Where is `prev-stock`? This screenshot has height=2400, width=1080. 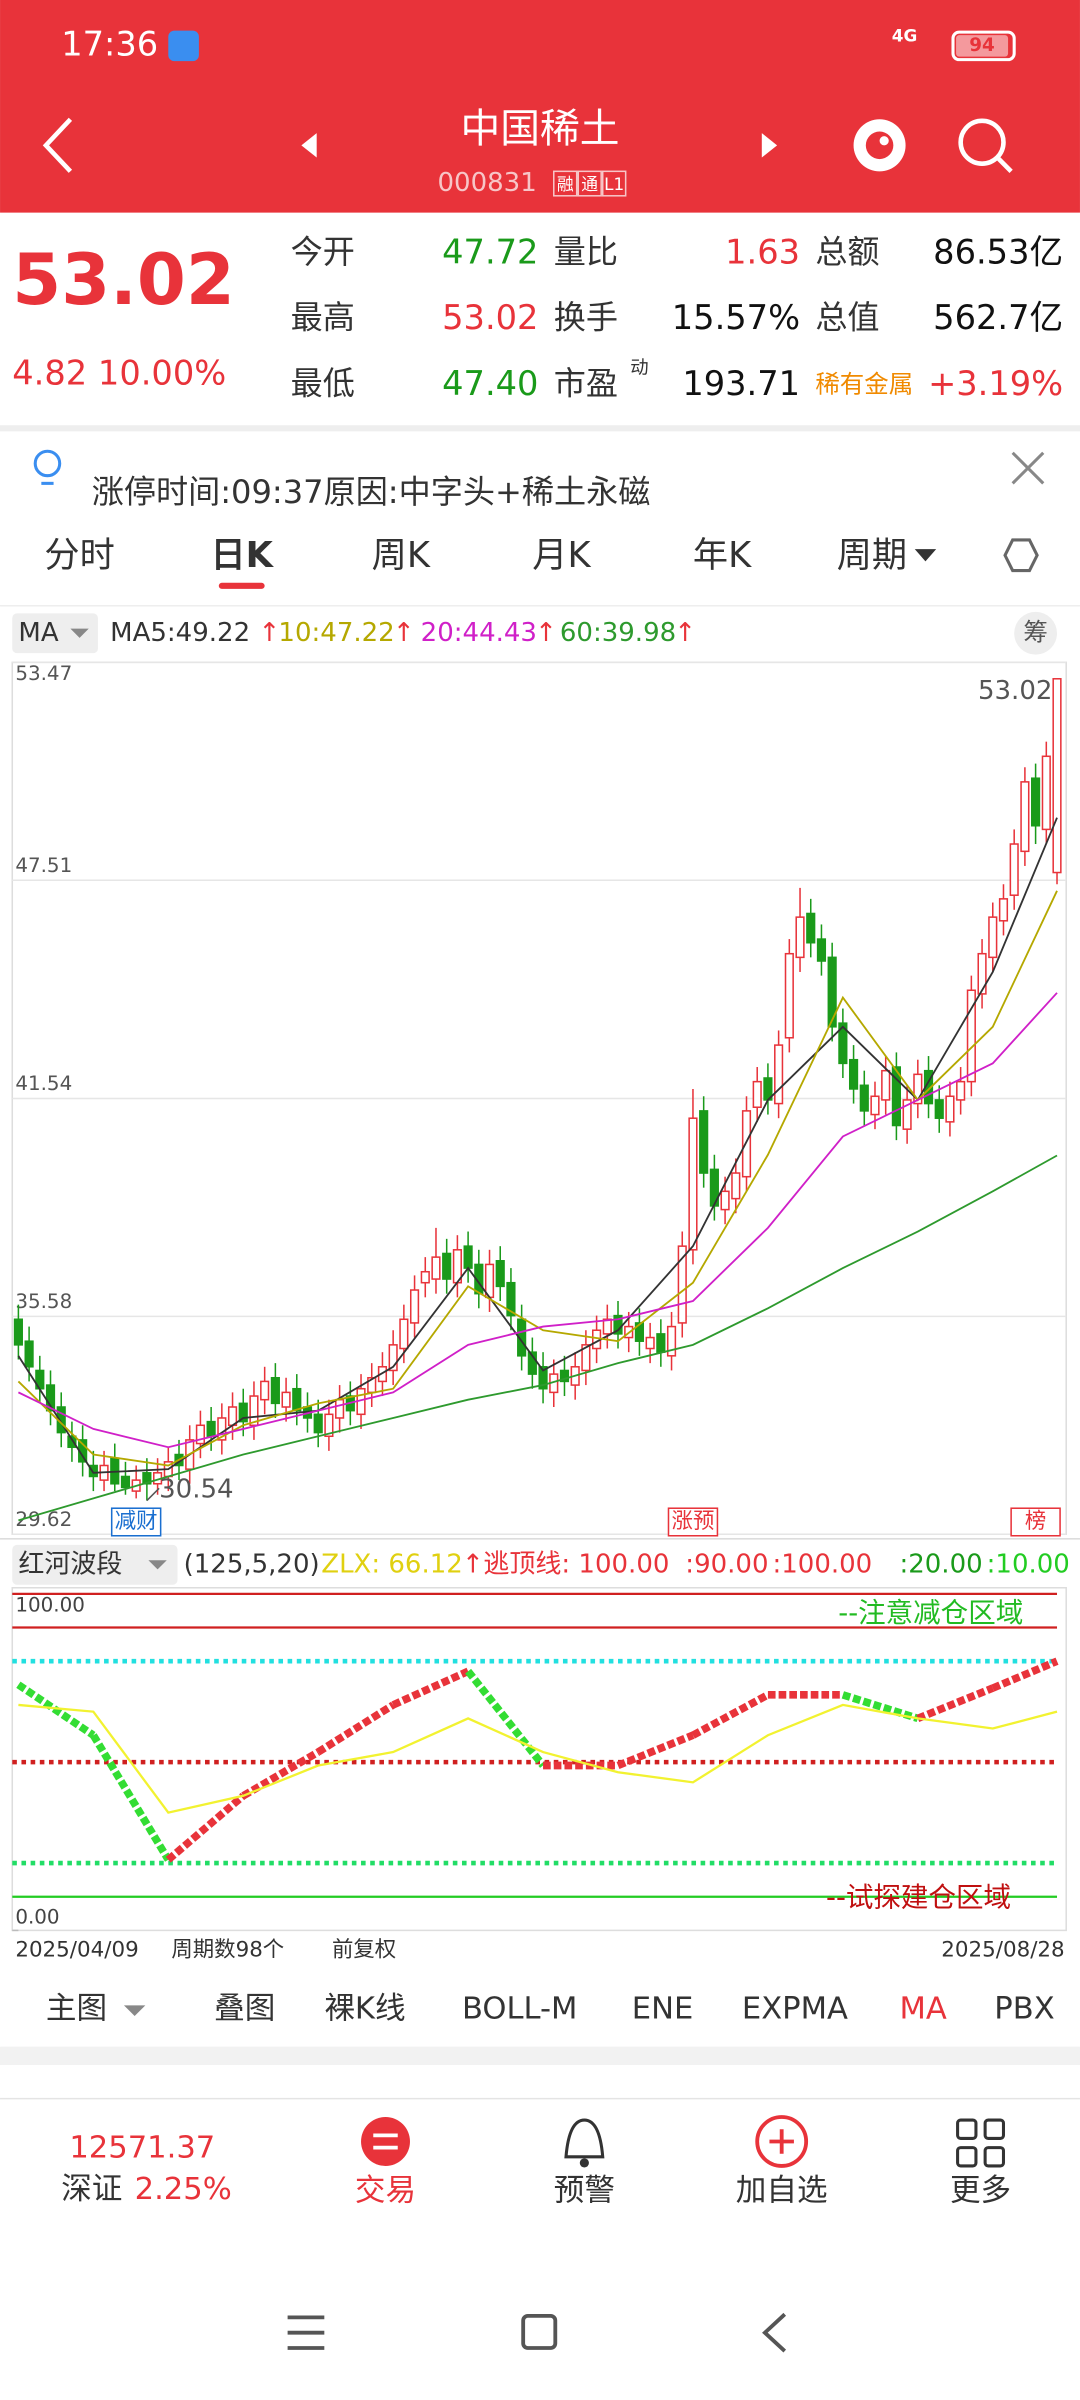 prev-stock is located at coordinates (309, 145).